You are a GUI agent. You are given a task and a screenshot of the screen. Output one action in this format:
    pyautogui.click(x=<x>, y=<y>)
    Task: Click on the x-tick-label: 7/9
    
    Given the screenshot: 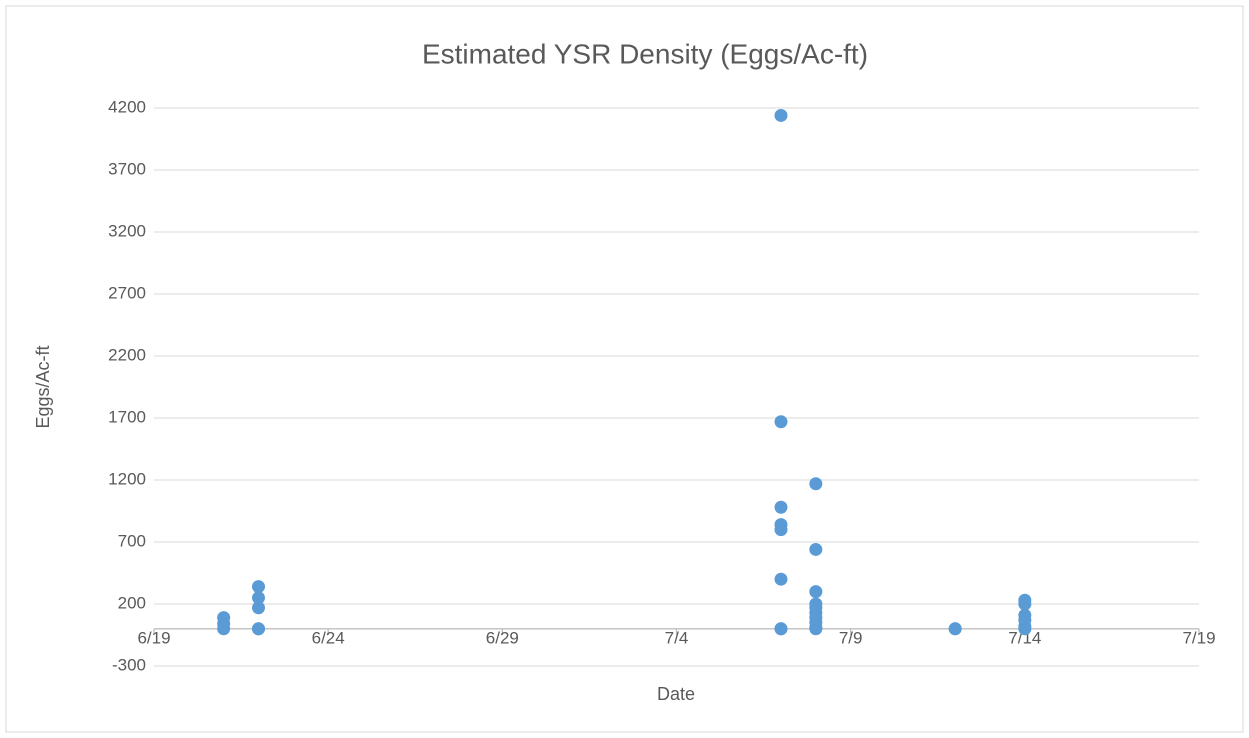 What is the action you would take?
    pyautogui.click(x=851, y=637)
    